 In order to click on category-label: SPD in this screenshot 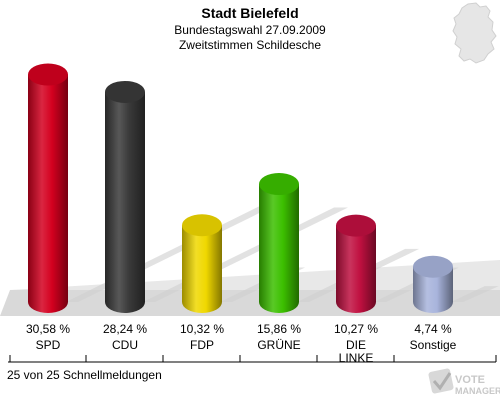, I will do `click(48, 345)`.